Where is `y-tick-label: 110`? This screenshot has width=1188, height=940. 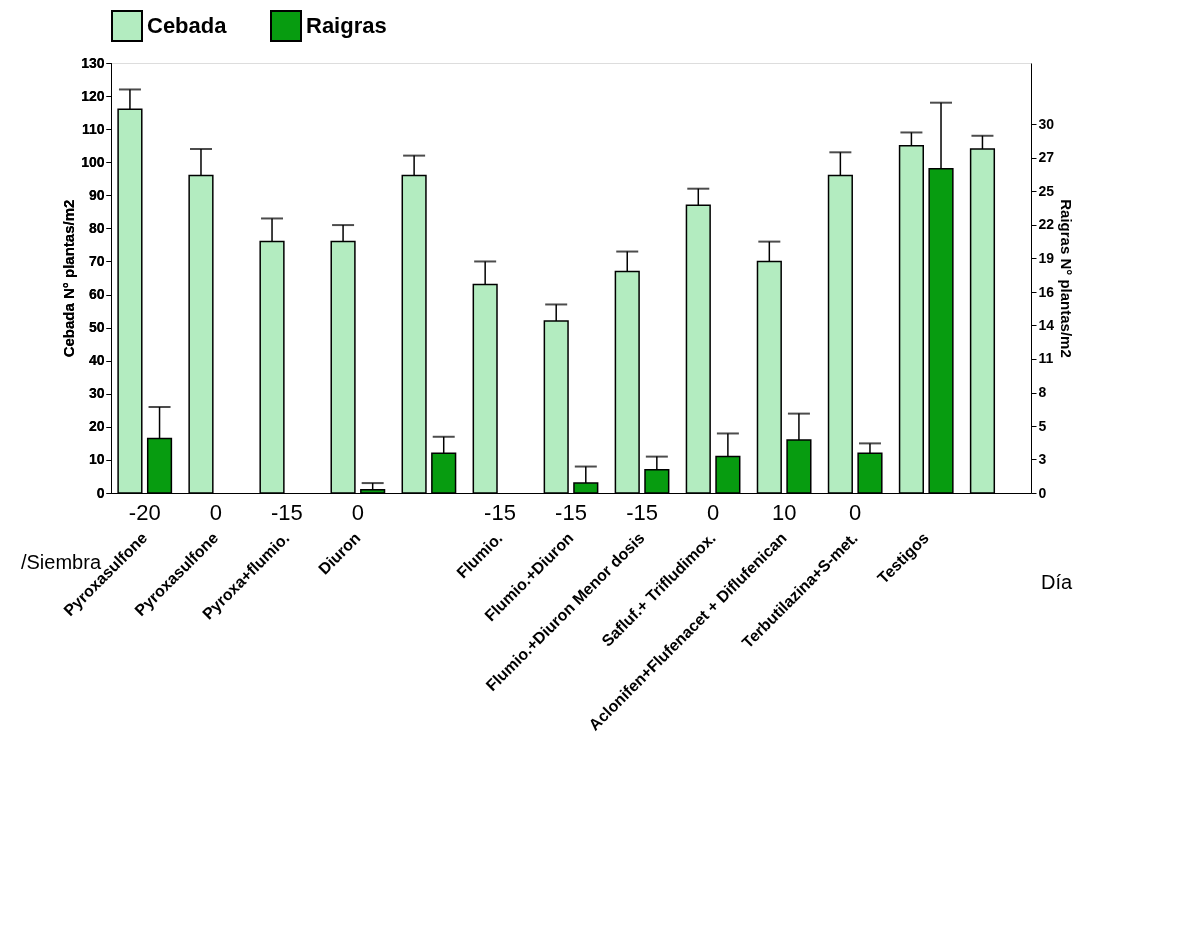 y-tick-label: 110 is located at coordinates (93, 128).